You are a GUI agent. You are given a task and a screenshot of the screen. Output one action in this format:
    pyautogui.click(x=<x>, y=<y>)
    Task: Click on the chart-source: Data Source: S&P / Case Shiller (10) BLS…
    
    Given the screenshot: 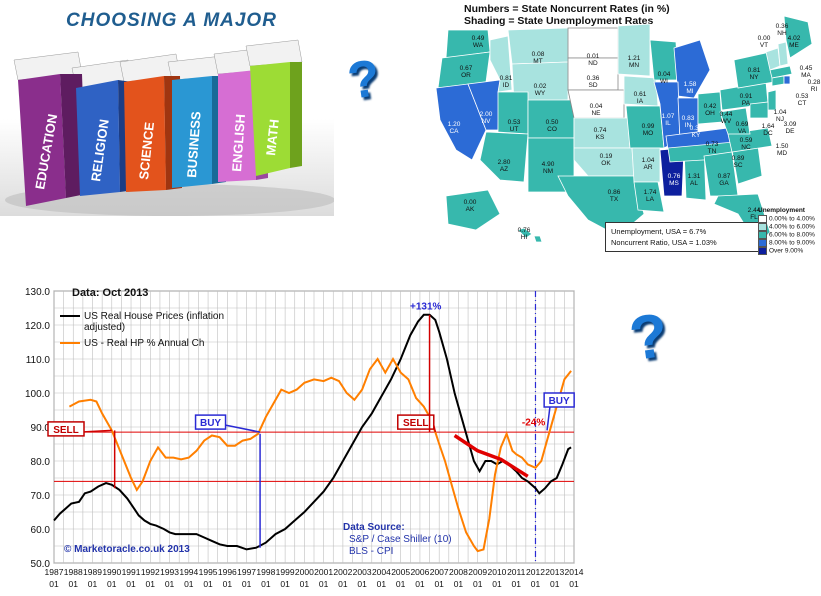 What is the action you would take?
    pyautogui.click(x=397, y=539)
    